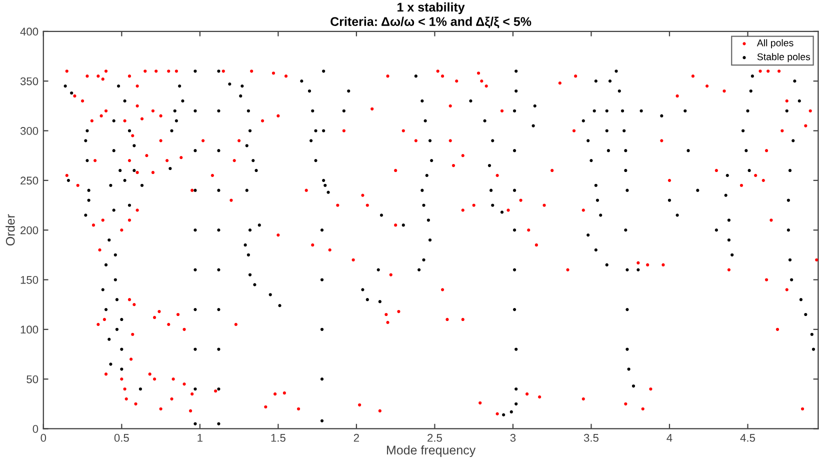 The width and height of the screenshot is (819, 462). I want to click on y-tick-label: 100, so click(29, 330).